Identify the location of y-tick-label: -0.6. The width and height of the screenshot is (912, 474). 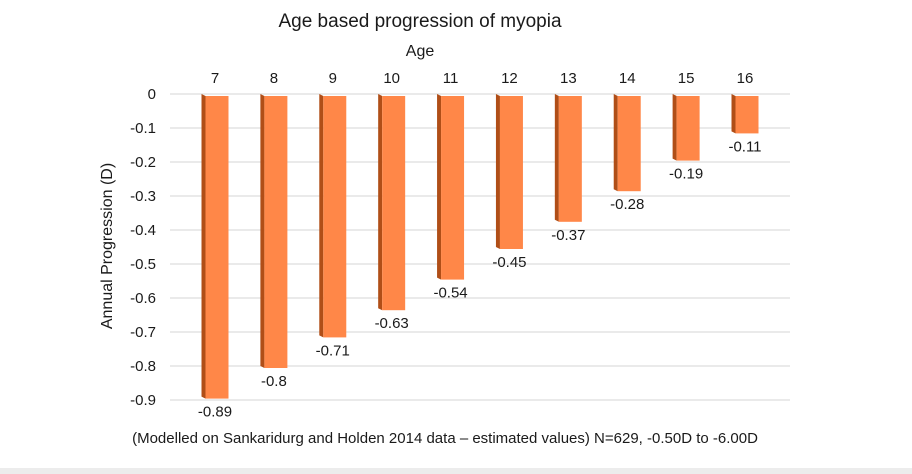
(143, 298).